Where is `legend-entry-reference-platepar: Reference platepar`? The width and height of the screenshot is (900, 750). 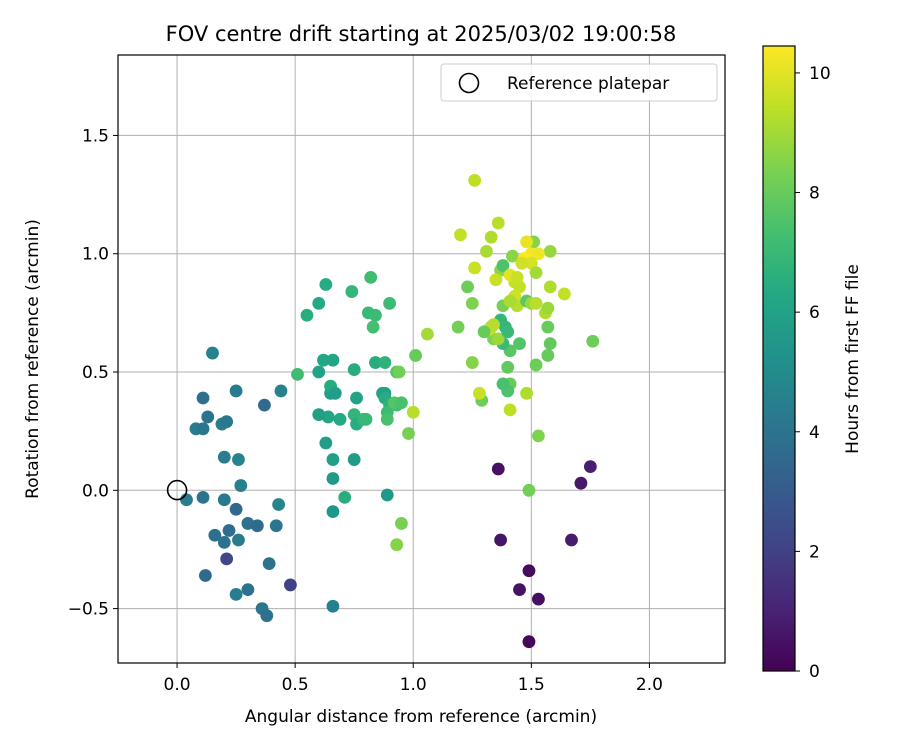
legend-entry-reference-platepar: Reference platepar is located at coordinates (588, 84).